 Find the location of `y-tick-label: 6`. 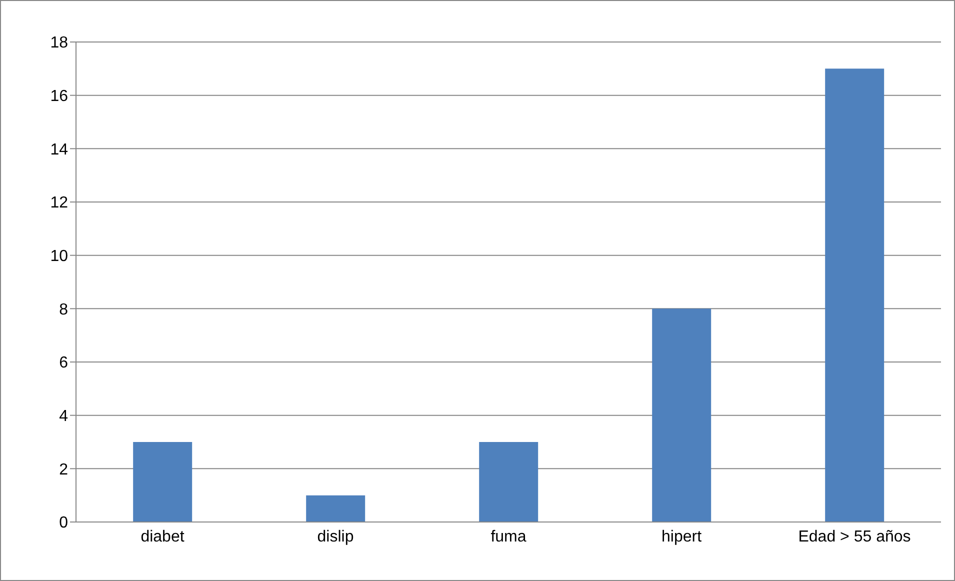

y-tick-label: 6 is located at coordinates (63, 363).